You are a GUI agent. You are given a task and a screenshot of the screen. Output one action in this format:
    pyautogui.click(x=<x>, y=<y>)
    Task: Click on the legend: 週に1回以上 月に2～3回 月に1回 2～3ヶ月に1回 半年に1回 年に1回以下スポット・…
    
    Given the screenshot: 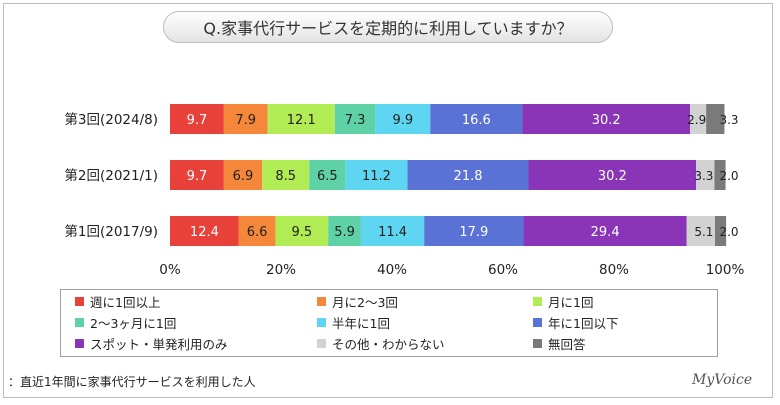 What is the action you would take?
    pyautogui.click(x=389, y=323)
    